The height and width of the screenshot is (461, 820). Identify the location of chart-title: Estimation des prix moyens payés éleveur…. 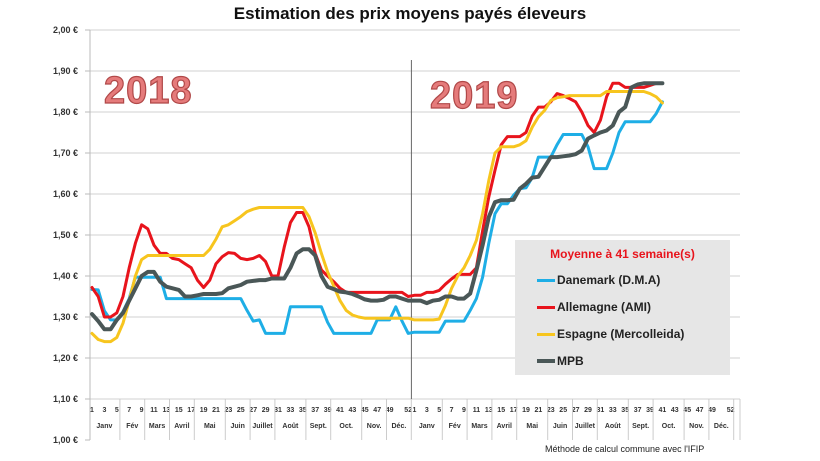
(410, 13).